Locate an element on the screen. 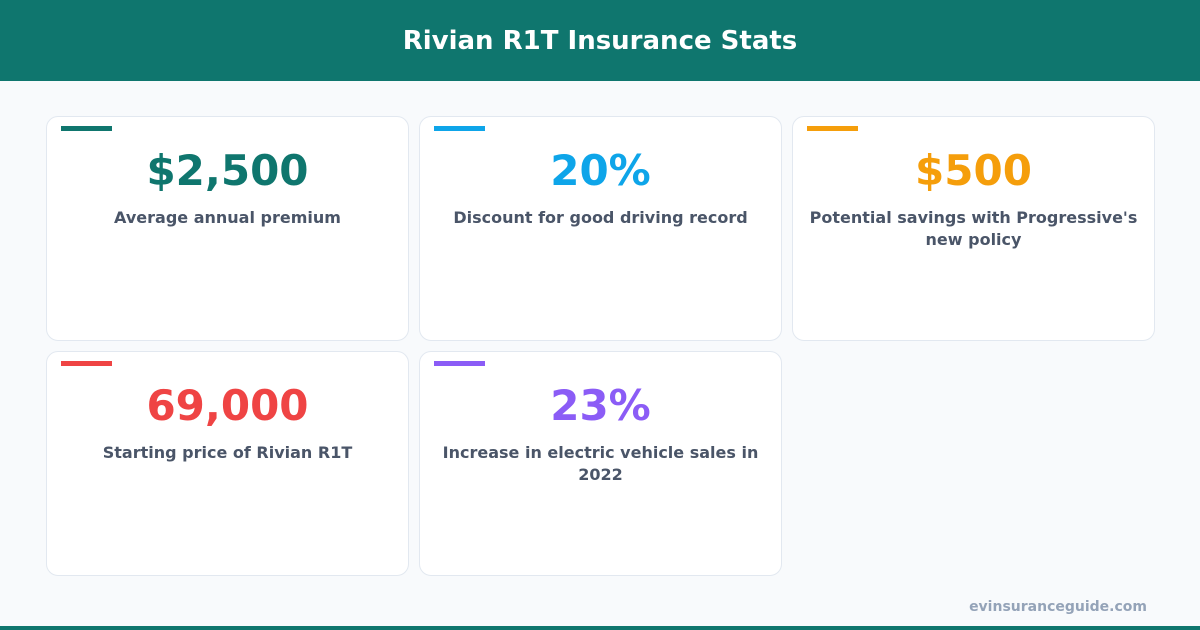 This screenshot has width=1200, height=630. stat-value: $500 is located at coordinates (973, 170).